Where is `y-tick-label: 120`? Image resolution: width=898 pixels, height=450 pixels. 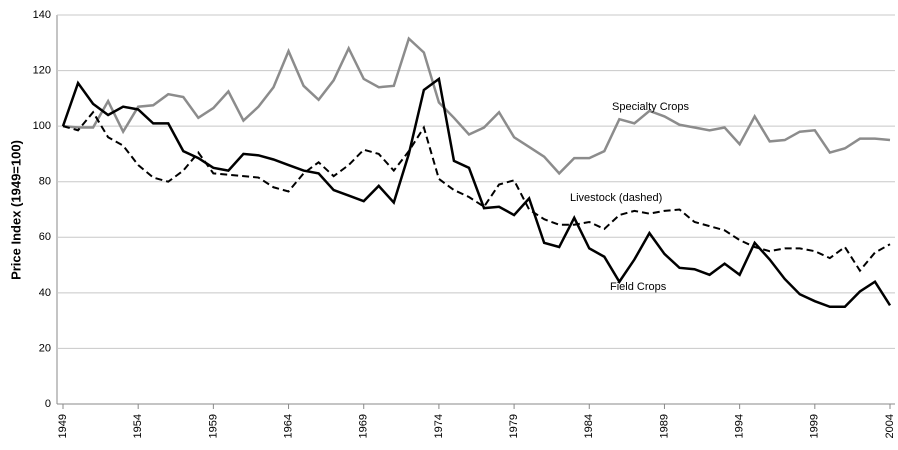 y-tick-label: 120 is located at coordinates (42, 70).